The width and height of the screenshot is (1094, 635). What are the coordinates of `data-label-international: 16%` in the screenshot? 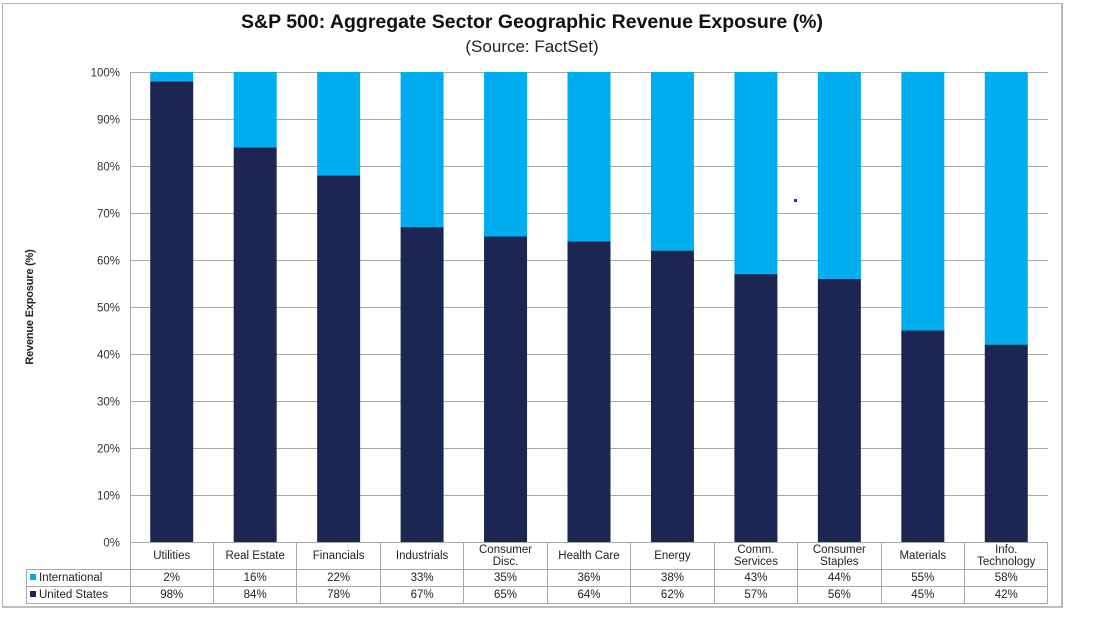 It's located at (255, 578).